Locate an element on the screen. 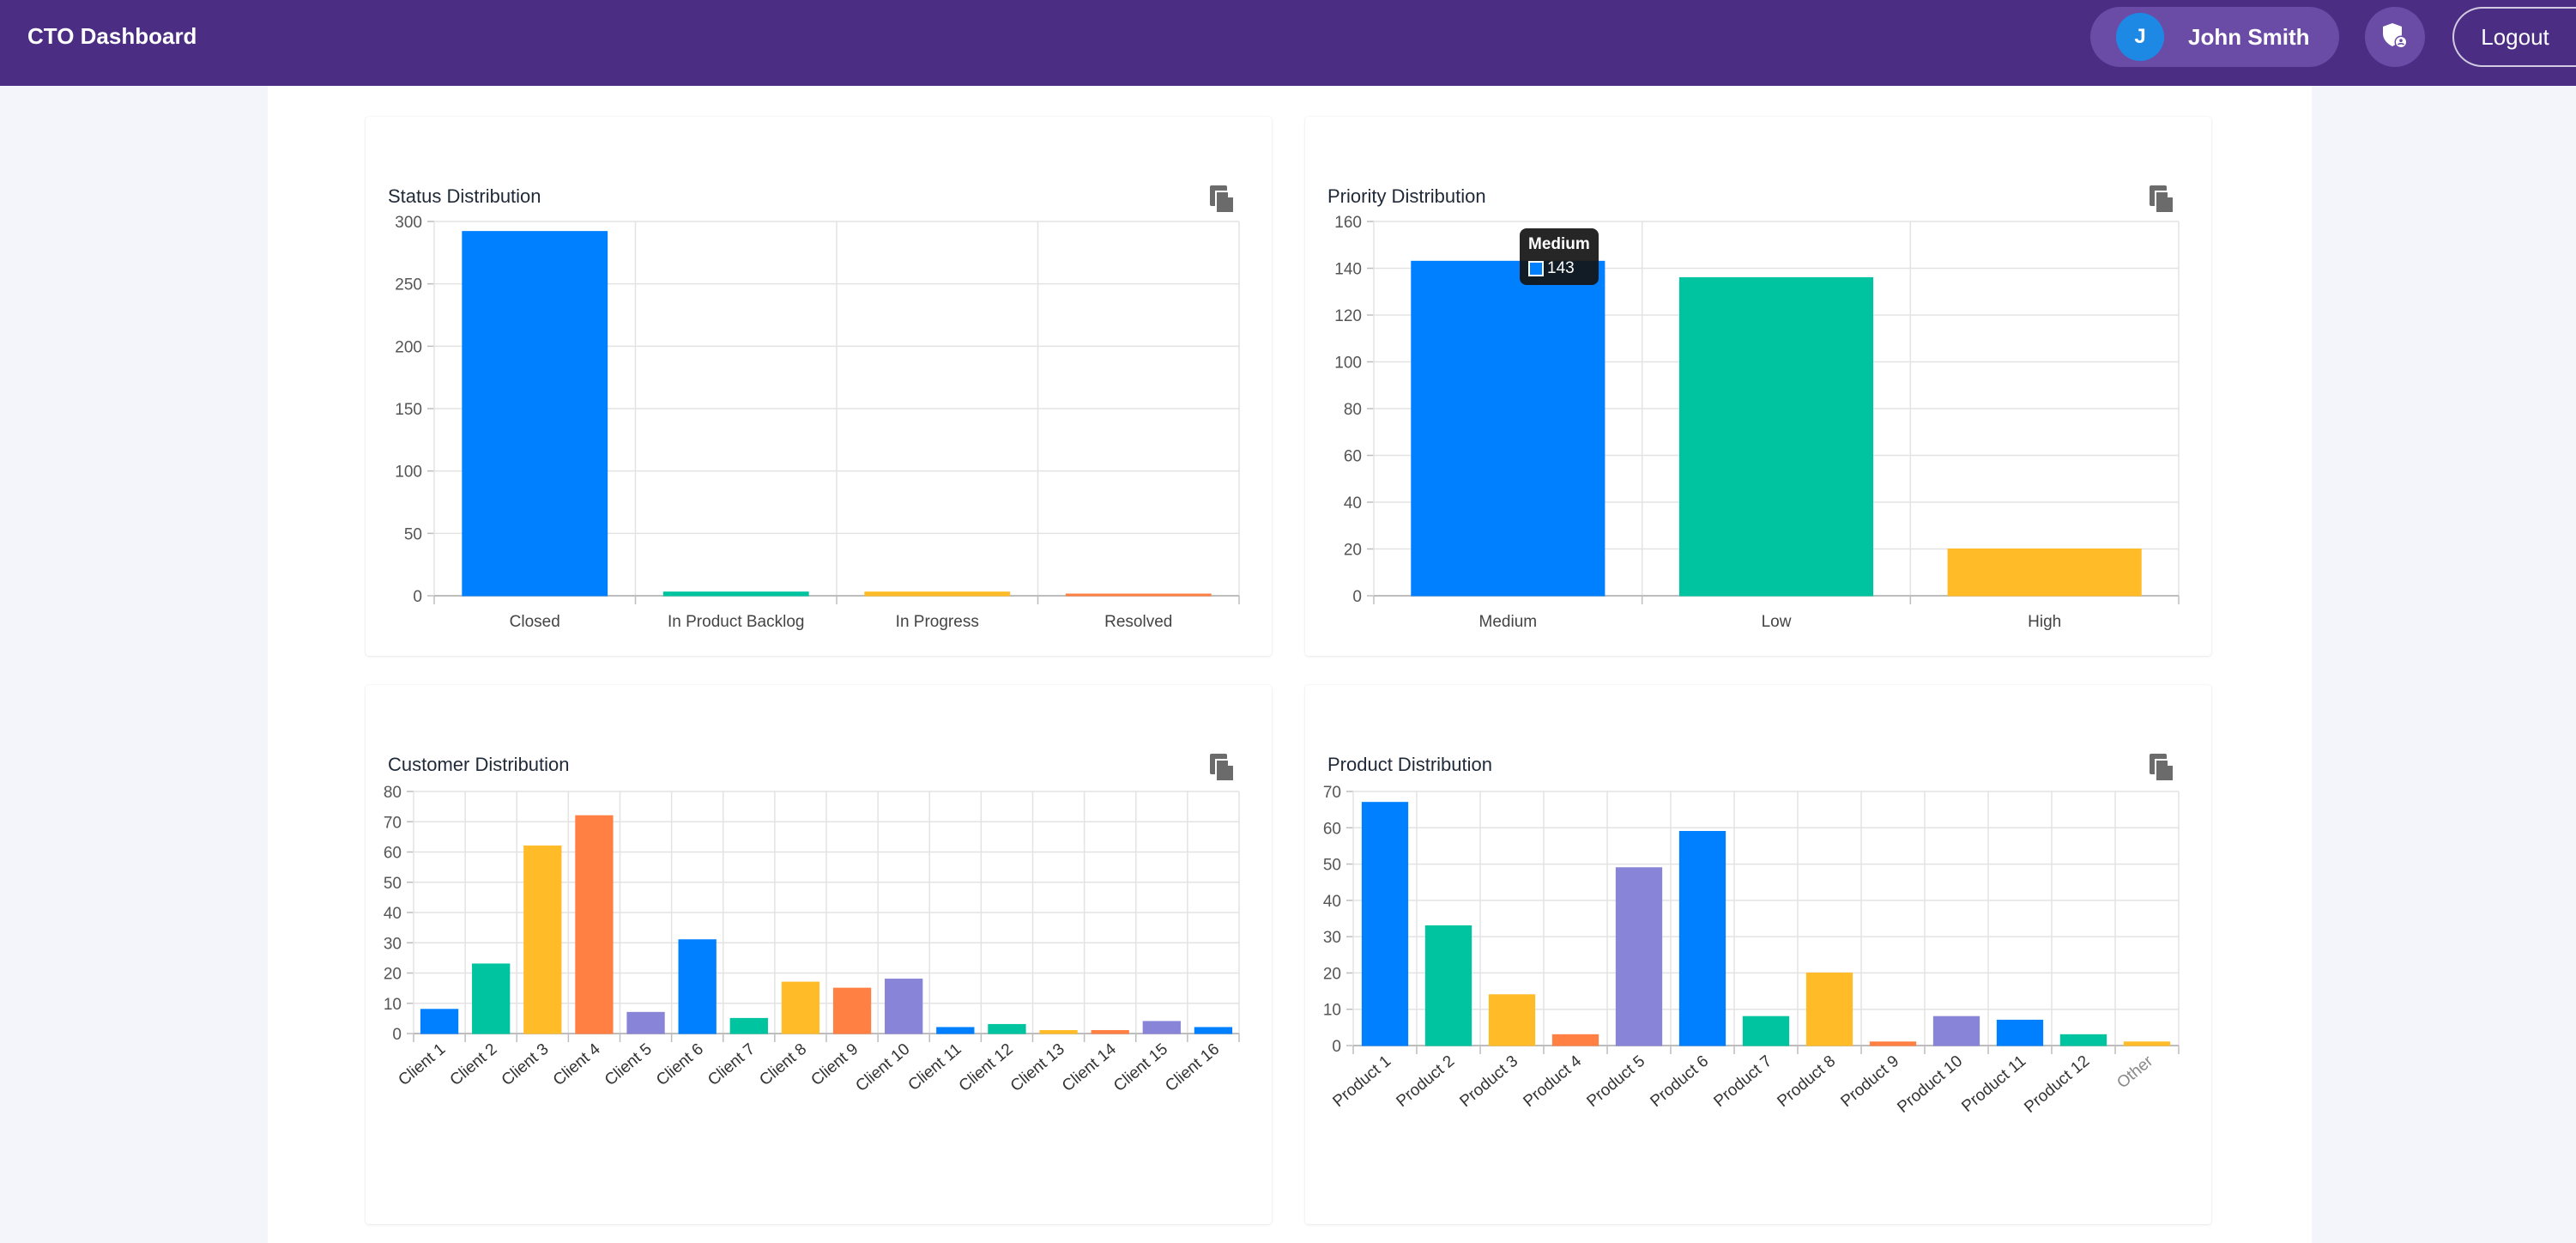  bar-in-progress is located at coordinates (937, 594).